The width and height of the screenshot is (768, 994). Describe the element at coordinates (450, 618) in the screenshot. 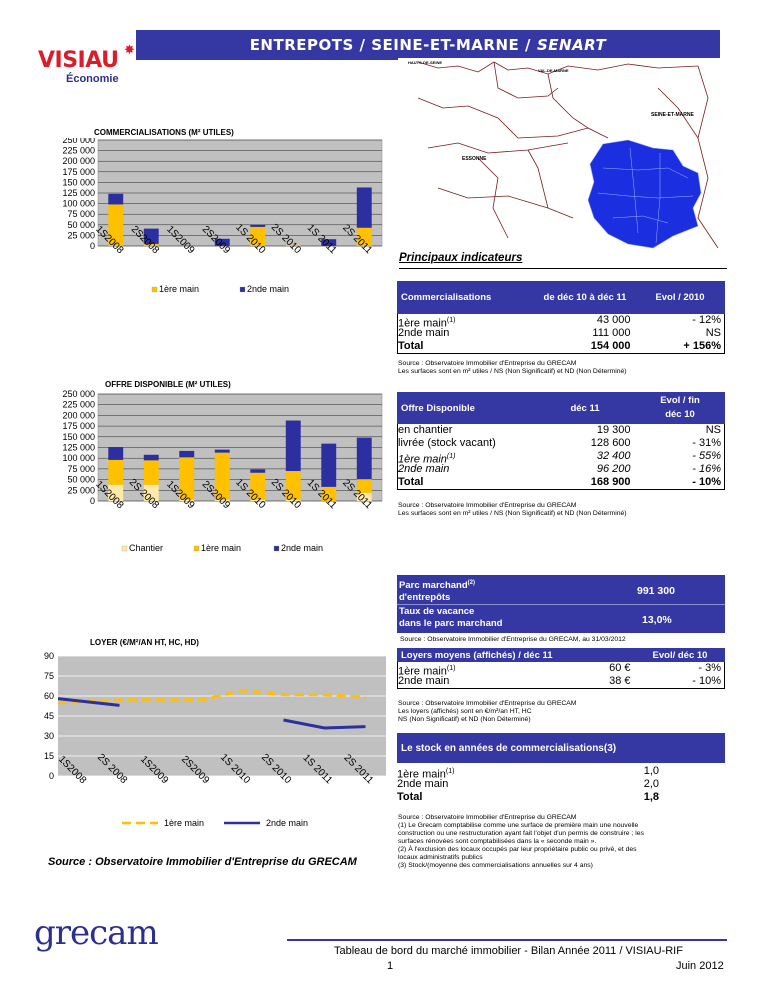

I see `vacance-label: Taux de vacance dans le parc marchand` at that location.